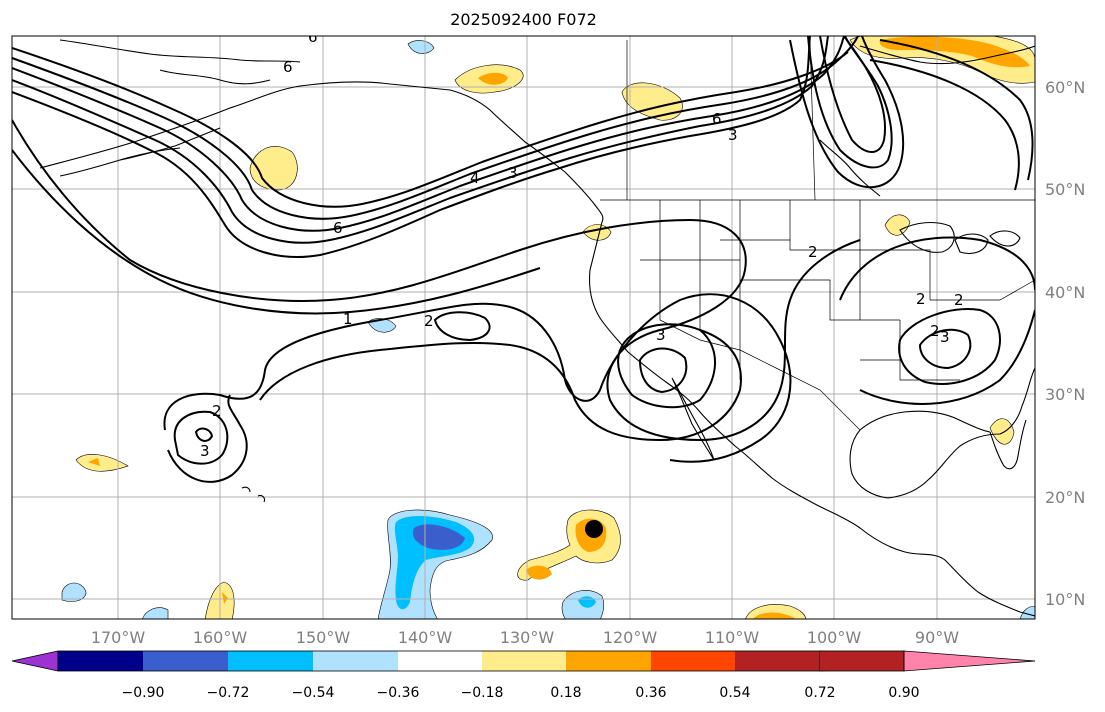  Describe the element at coordinates (650, 693) in the screenshot. I see `colorbar-tick-label: 0.36` at that location.